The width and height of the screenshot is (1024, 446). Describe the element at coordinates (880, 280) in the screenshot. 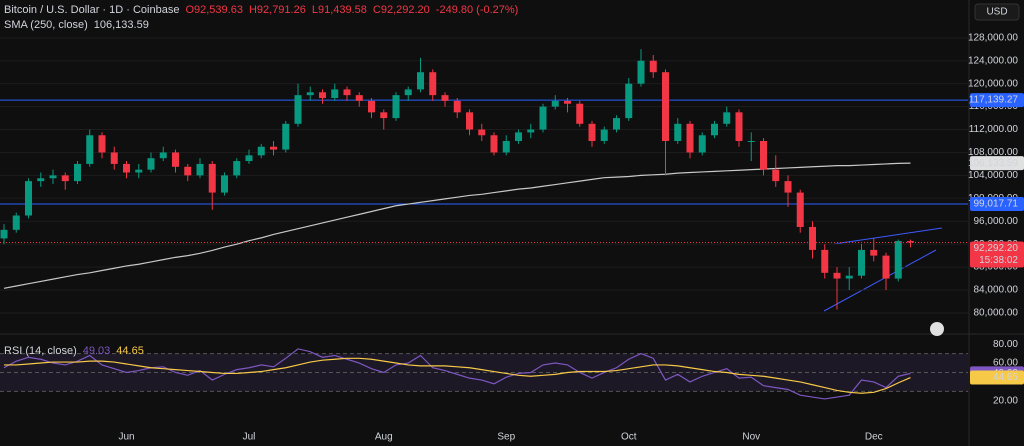

I see `trendline` at that location.